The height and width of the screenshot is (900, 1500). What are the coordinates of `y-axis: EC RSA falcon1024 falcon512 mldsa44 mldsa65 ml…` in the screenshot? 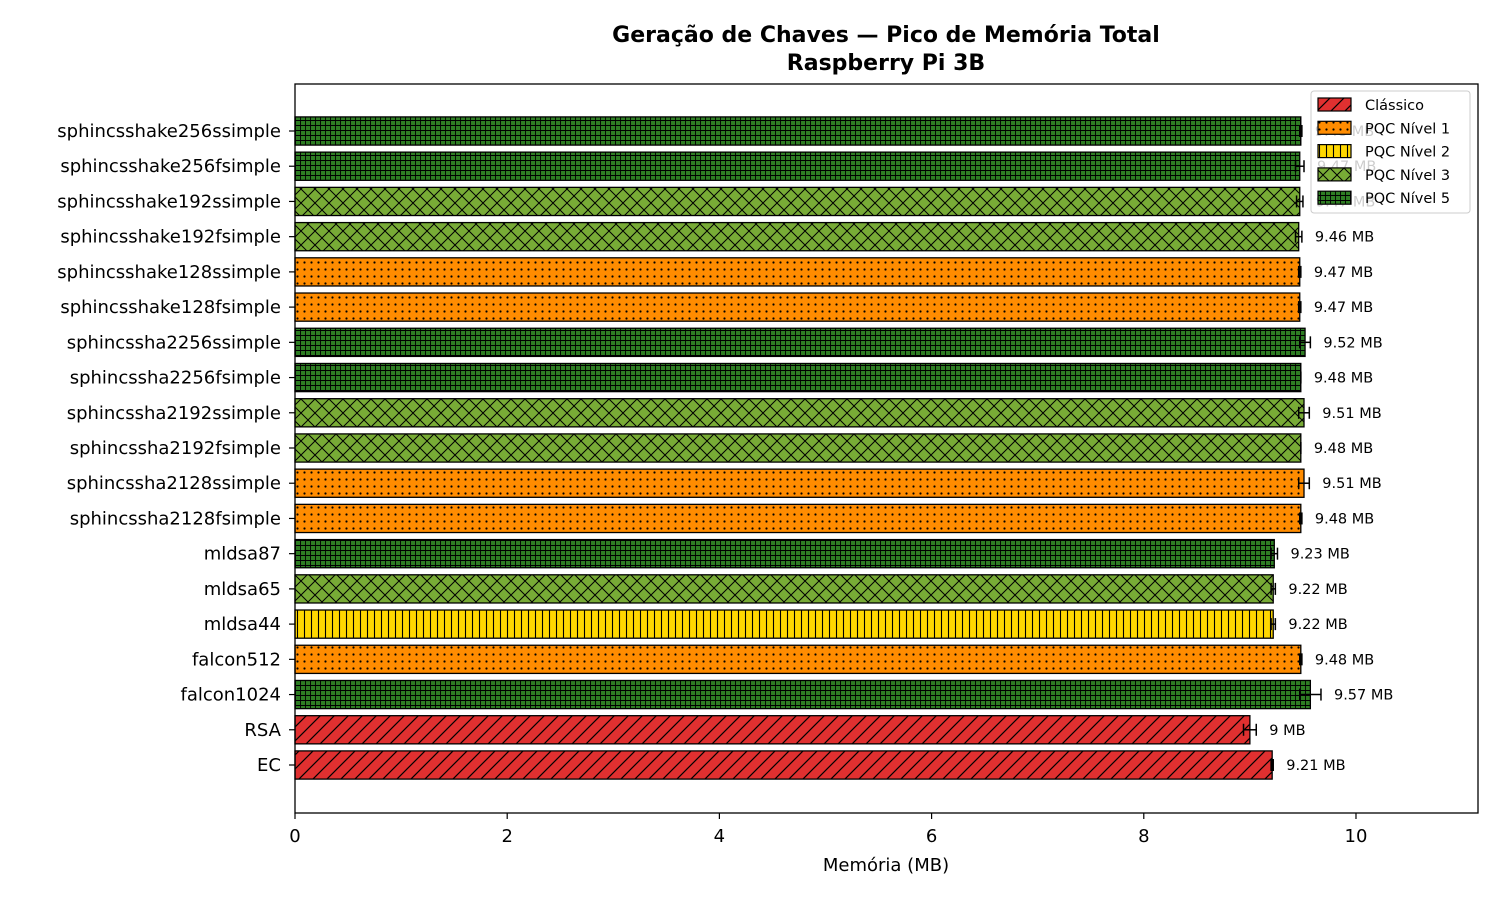 It's located at (176, 448).